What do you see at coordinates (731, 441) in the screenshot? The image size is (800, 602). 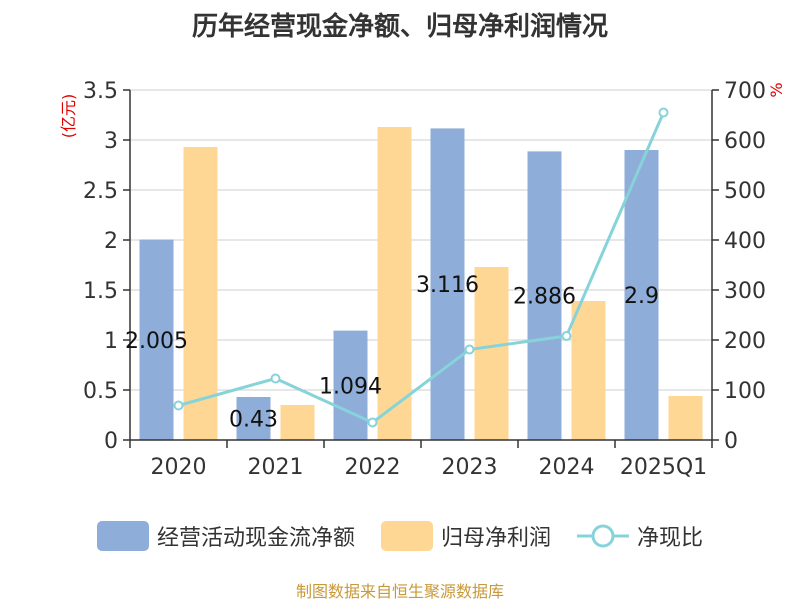 I see `y-right-tick-label: 0` at bounding box center [731, 441].